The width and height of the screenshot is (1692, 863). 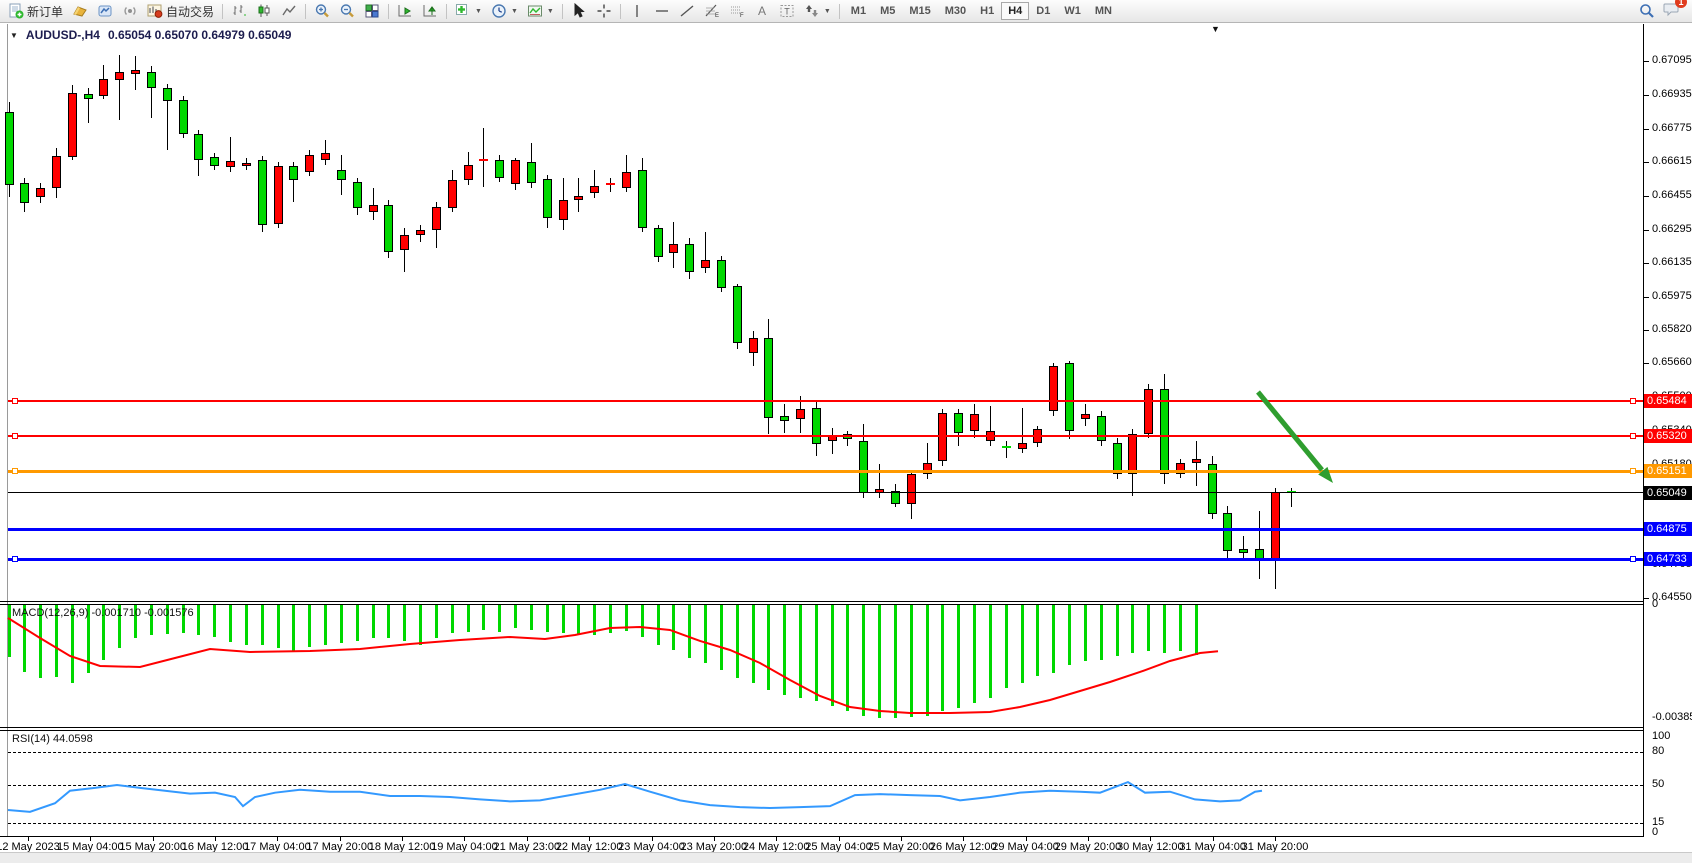 What do you see at coordinates (987, 11) in the screenshot?
I see `timeframe-h1: H1` at bounding box center [987, 11].